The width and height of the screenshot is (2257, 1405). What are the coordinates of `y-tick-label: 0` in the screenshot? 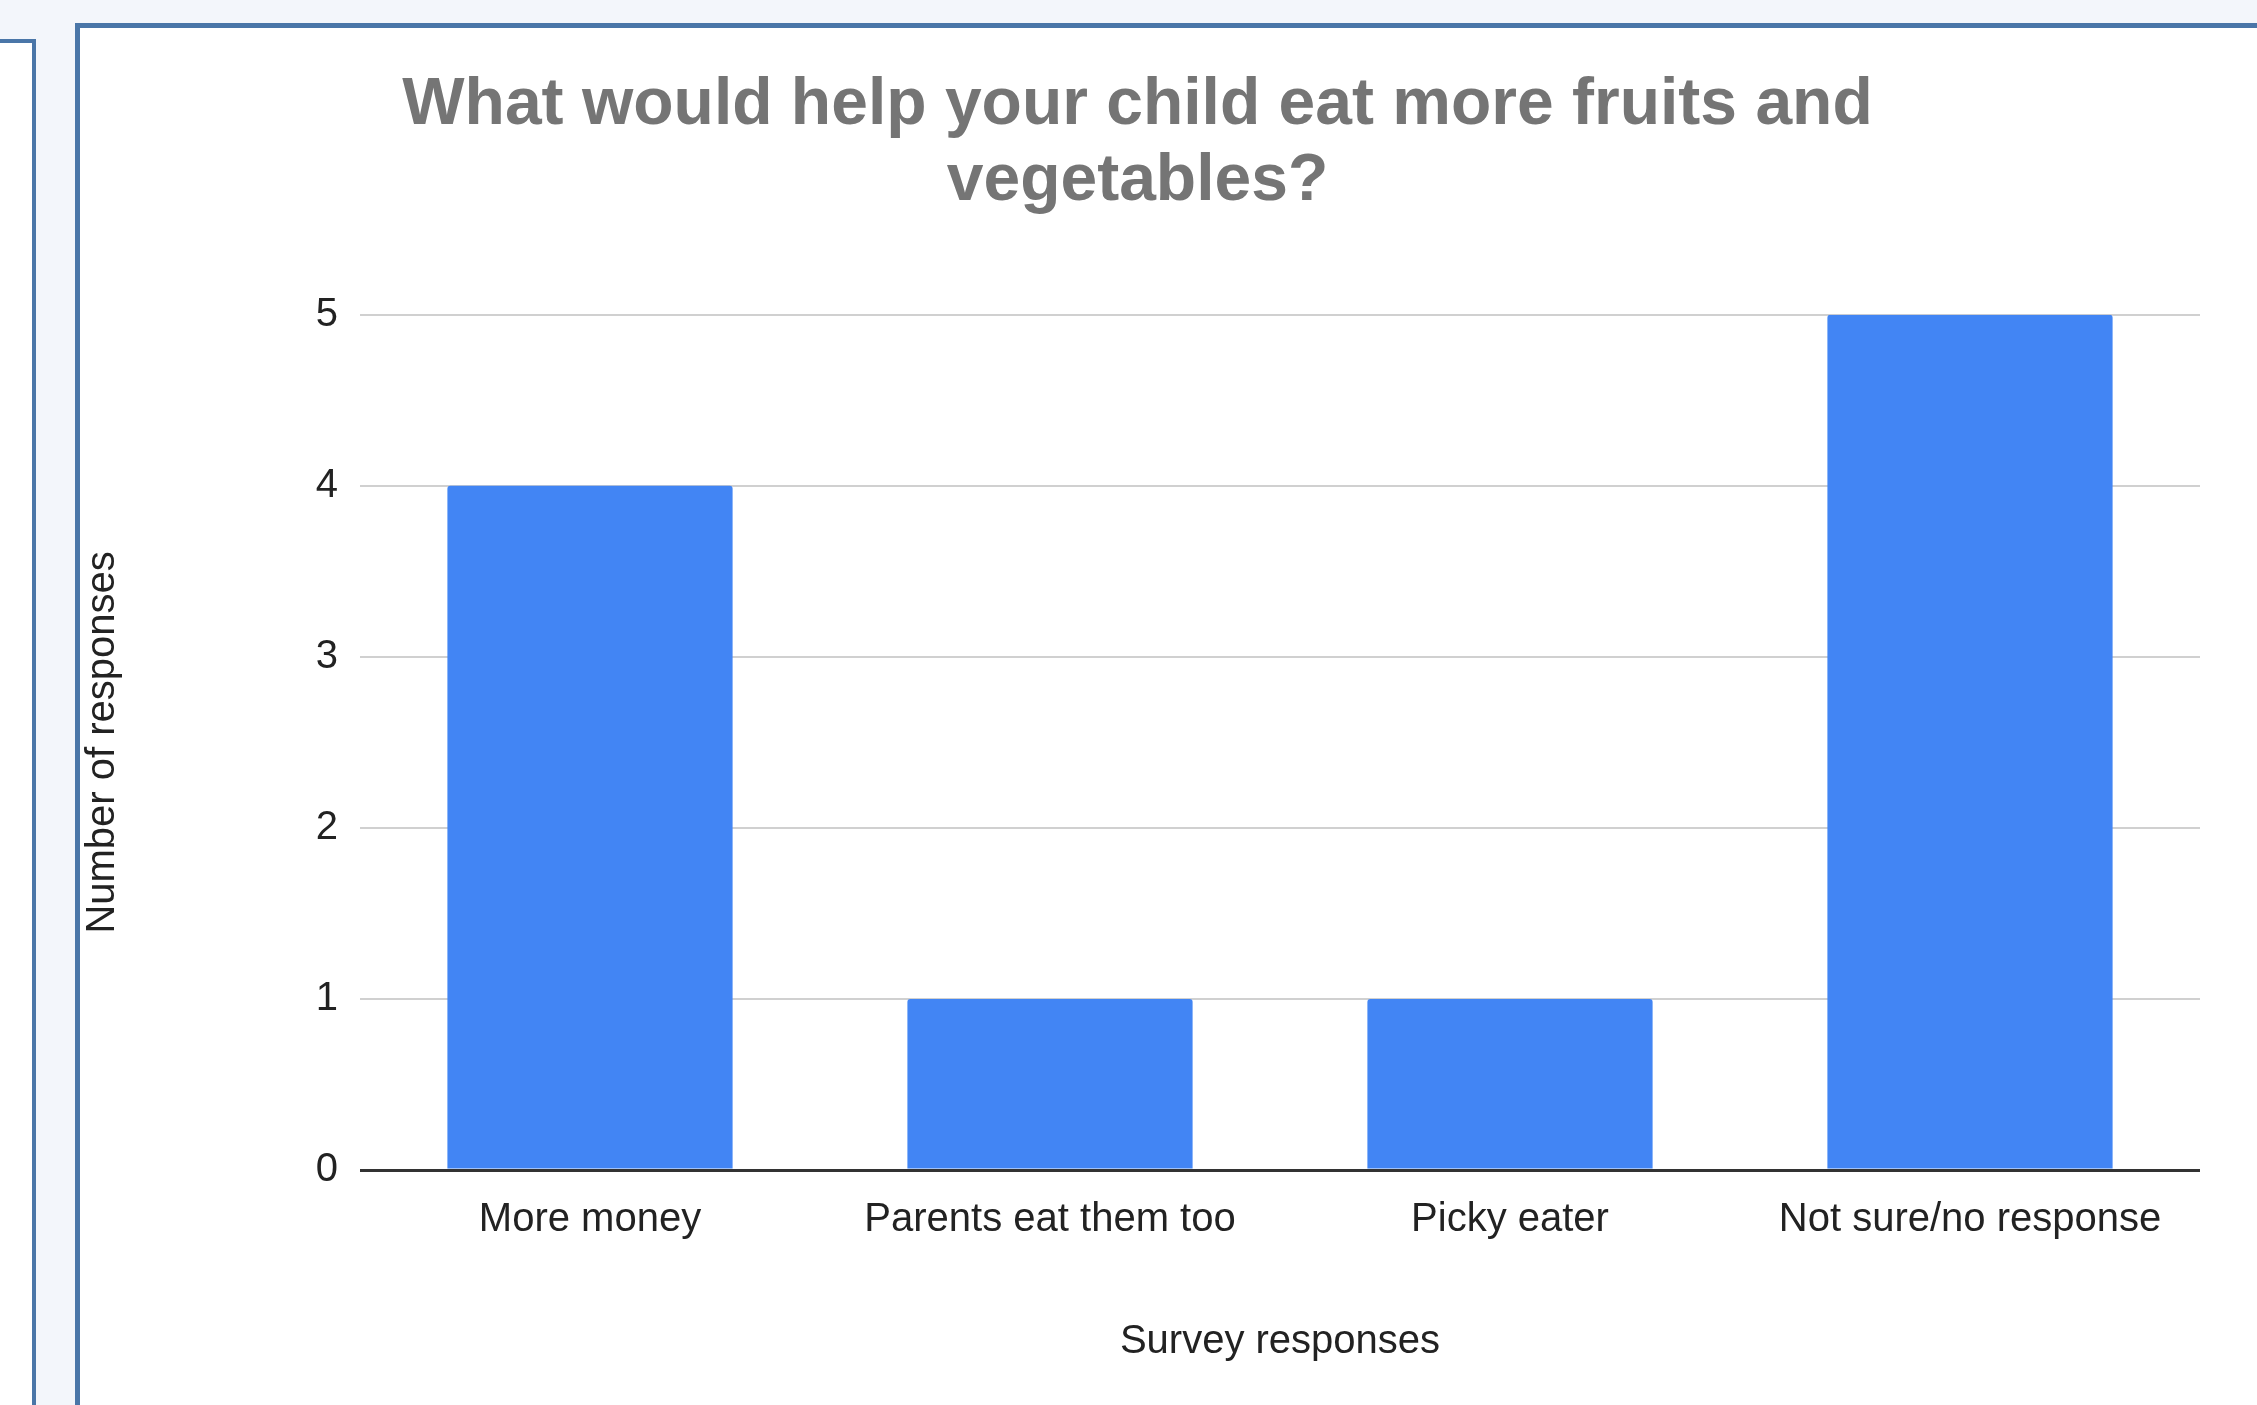 It's located at (326, 1167).